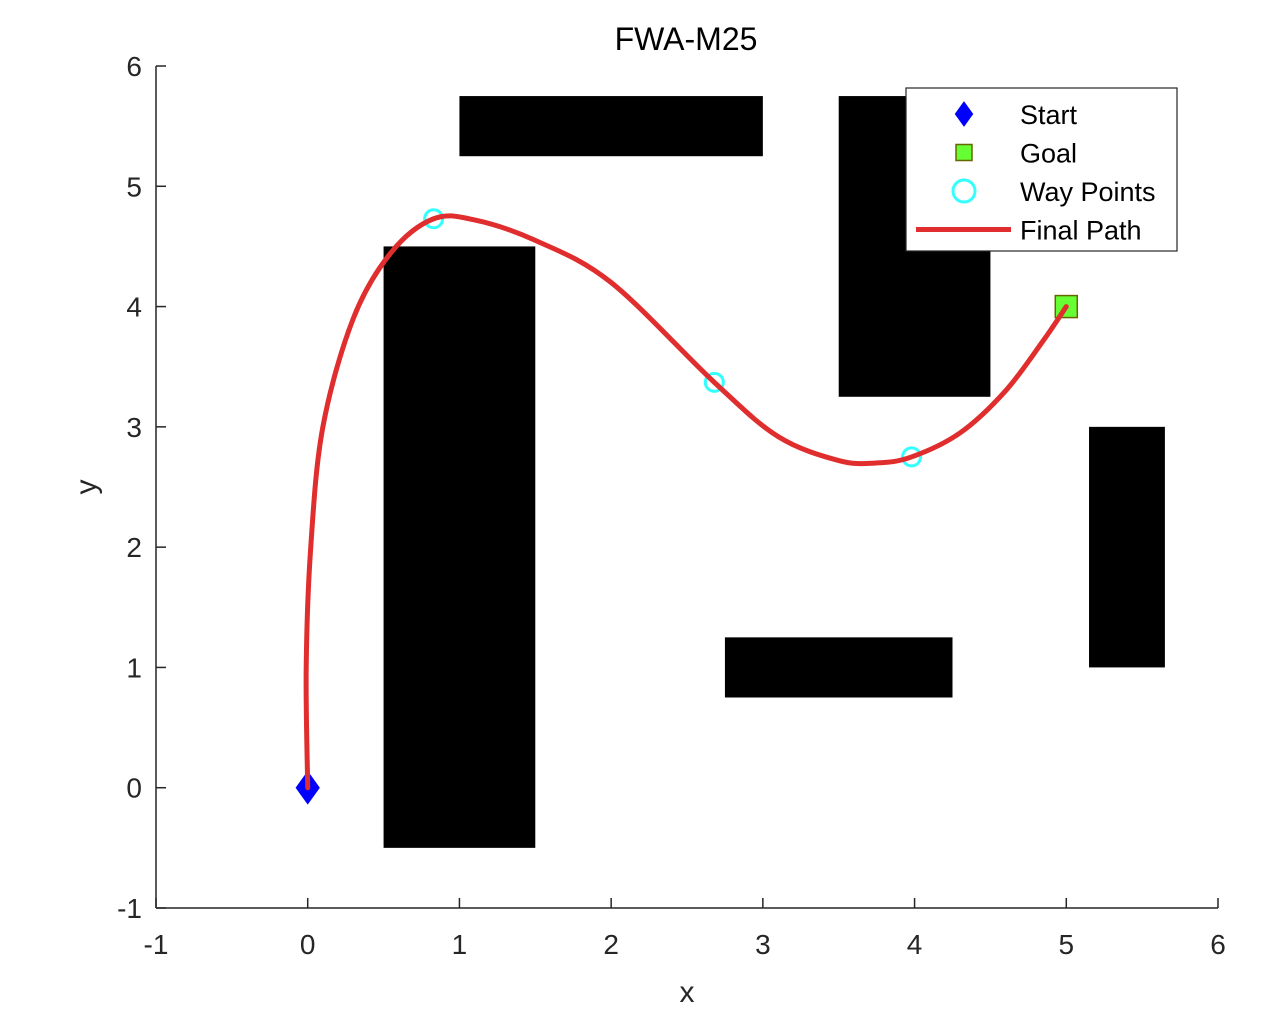 The width and height of the screenshot is (1280, 1012). What do you see at coordinates (134, 307) in the screenshot?
I see `y-tick-label: 4` at bounding box center [134, 307].